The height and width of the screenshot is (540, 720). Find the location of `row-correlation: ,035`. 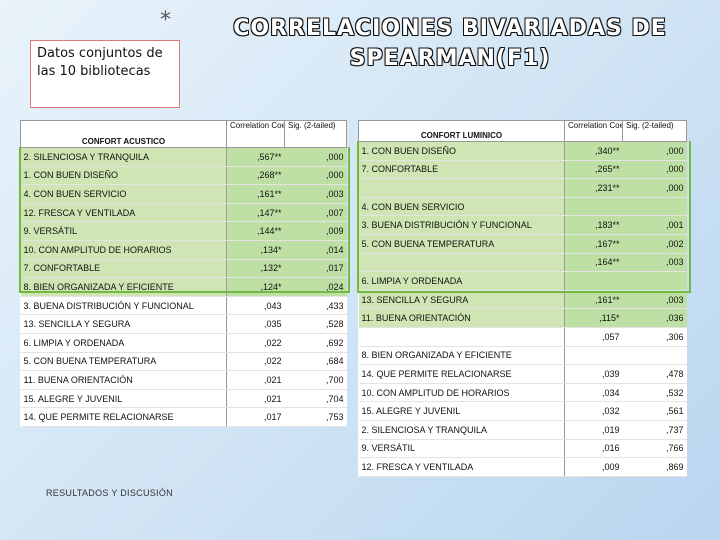

row-correlation: ,035 is located at coordinates (255, 324).